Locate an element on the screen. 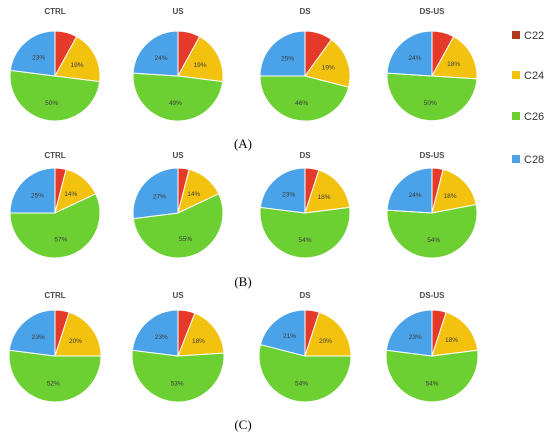 The width and height of the screenshot is (550, 437). pie-slice-a-ds-us-c24 is located at coordinates (454, 57).